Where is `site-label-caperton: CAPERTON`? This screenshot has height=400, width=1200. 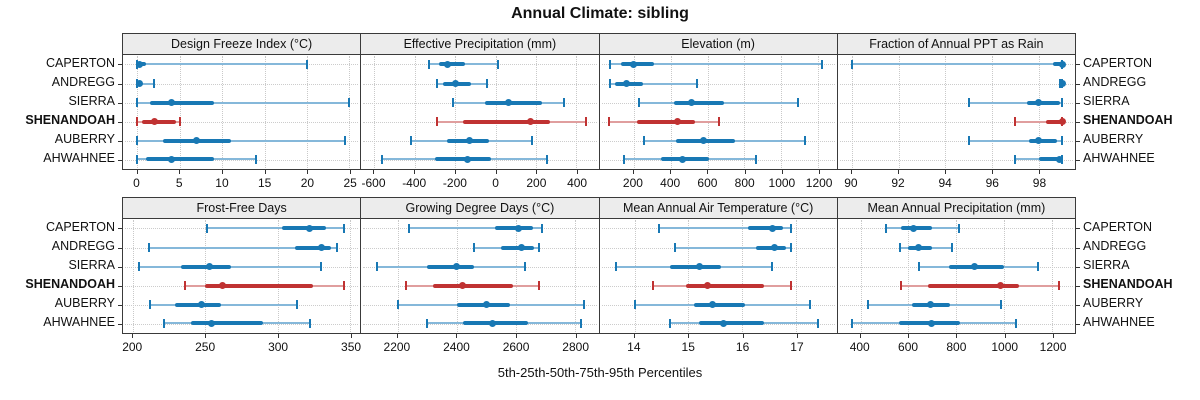
site-label-caperton: CAPERTON is located at coordinates (1118, 227).